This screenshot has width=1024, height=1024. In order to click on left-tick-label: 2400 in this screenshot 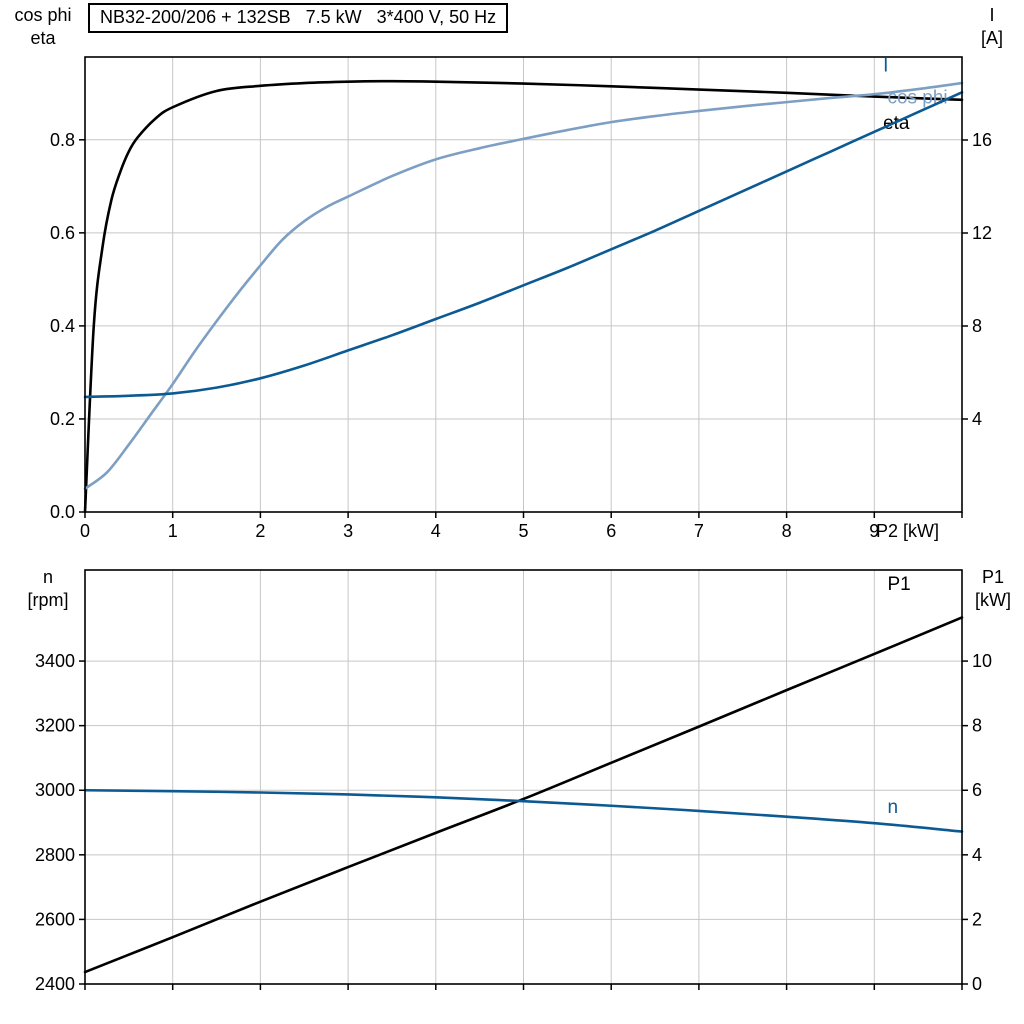, I will do `click(55, 984)`.